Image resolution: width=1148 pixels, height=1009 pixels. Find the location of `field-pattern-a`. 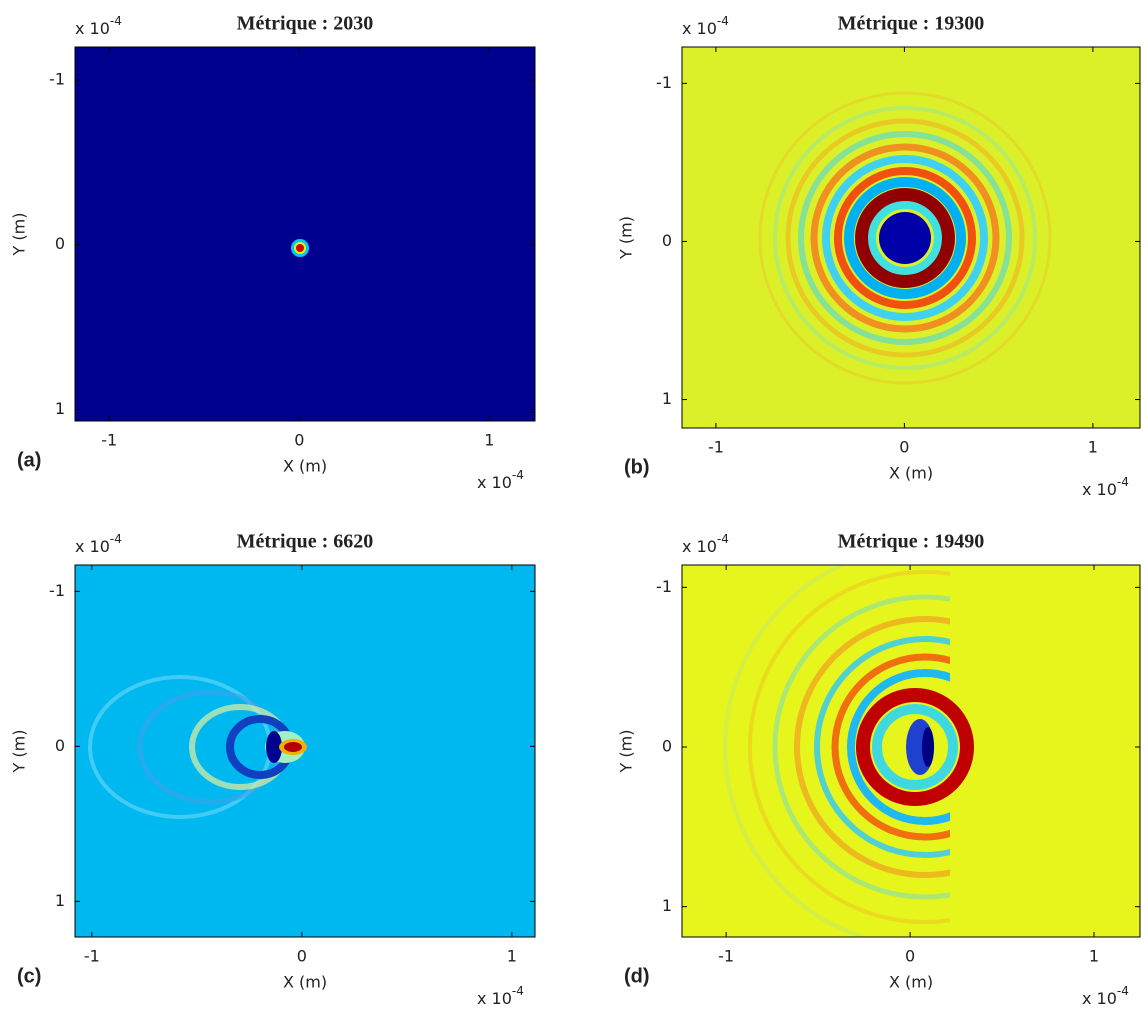

field-pattern-a is located at coordinates (300, 248).